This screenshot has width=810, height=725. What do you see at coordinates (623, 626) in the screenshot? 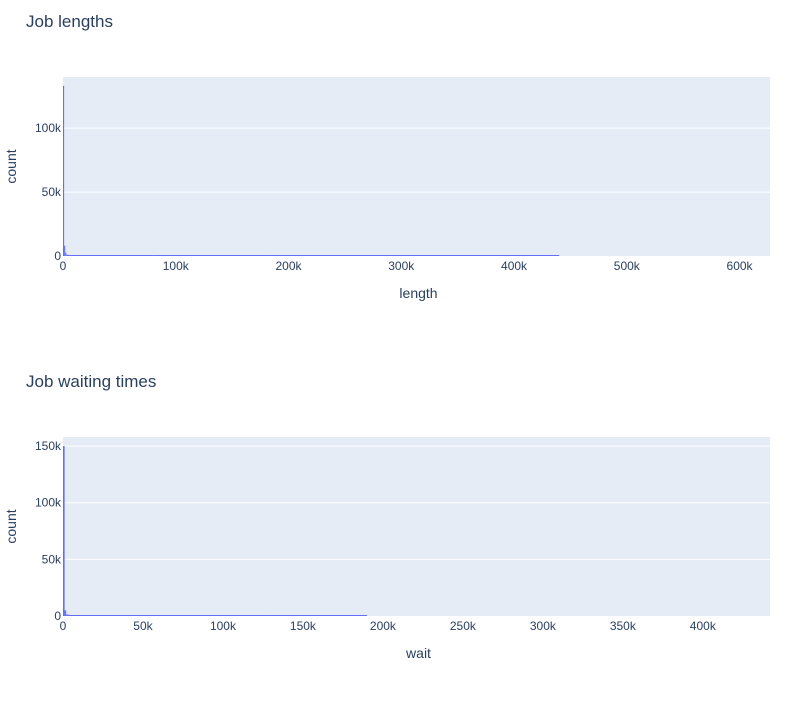
I see `x-tick-label: 350k` at bounding box center [623, 626].